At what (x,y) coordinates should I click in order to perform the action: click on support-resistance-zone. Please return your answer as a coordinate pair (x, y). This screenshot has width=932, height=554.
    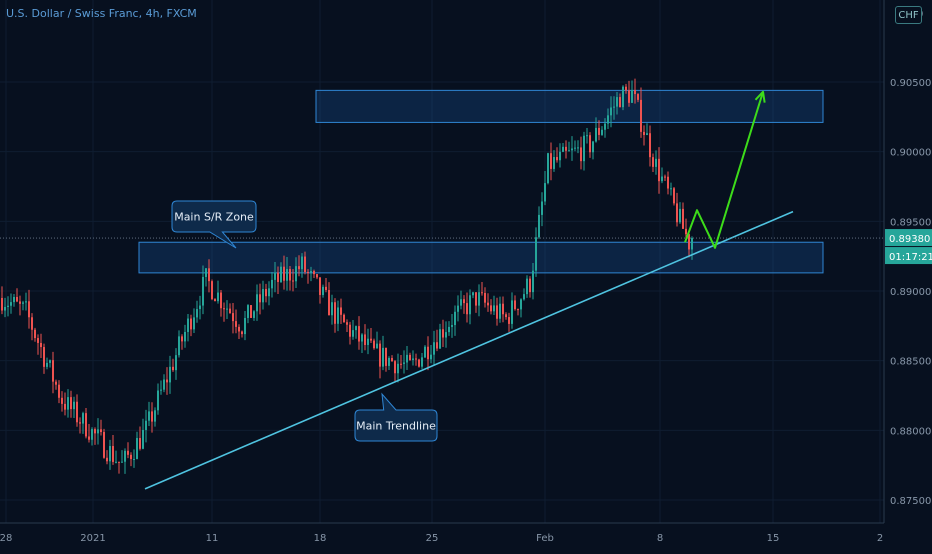
    Looking at the image, I should click on (481, 257).